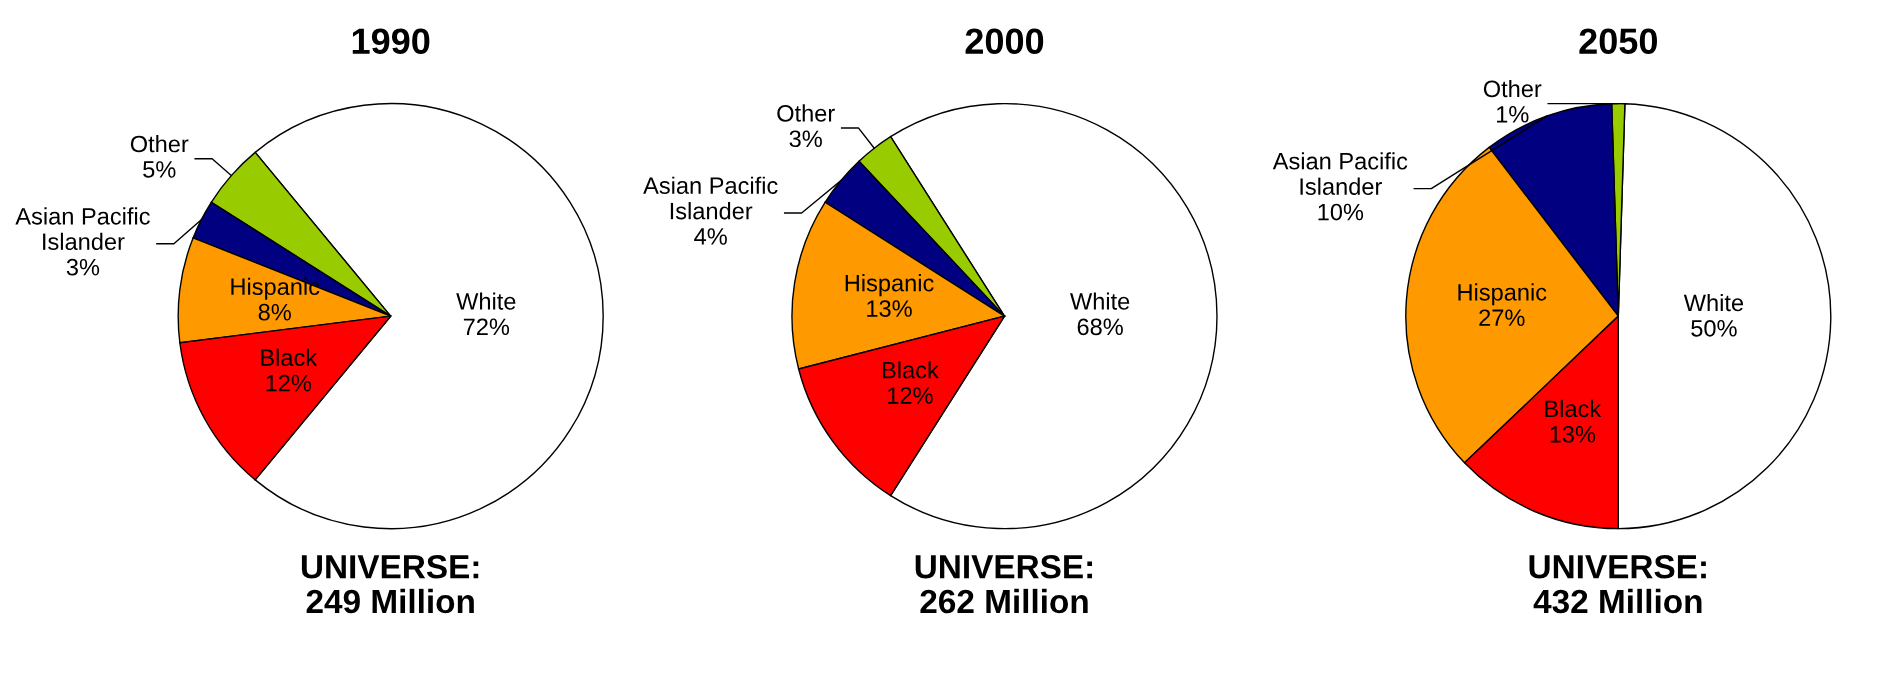 Image resolution: width=1879 pixels, height=675 pixels. Describe the element at coordinates (1100, 327) in the screenshot. I see `data-label: 68%` at that location.